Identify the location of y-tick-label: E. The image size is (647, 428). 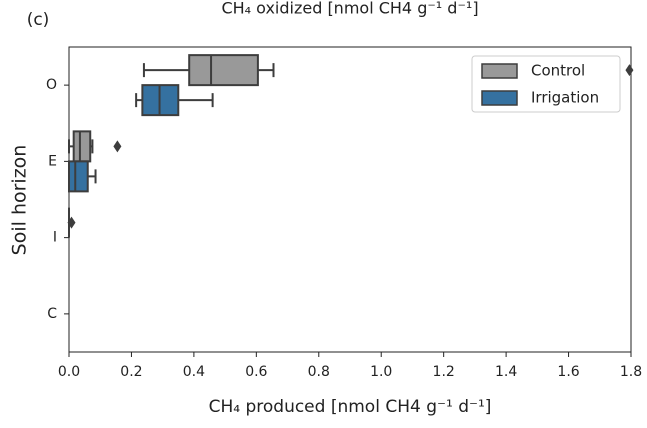
(52, 161).